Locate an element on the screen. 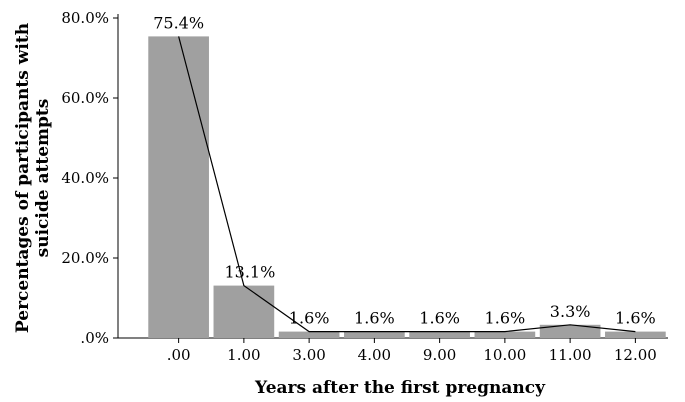 The width and height of the screenshot is (685, 402). x-axis-title: Years after the first pregnancy is located at coordinates (400, 388).